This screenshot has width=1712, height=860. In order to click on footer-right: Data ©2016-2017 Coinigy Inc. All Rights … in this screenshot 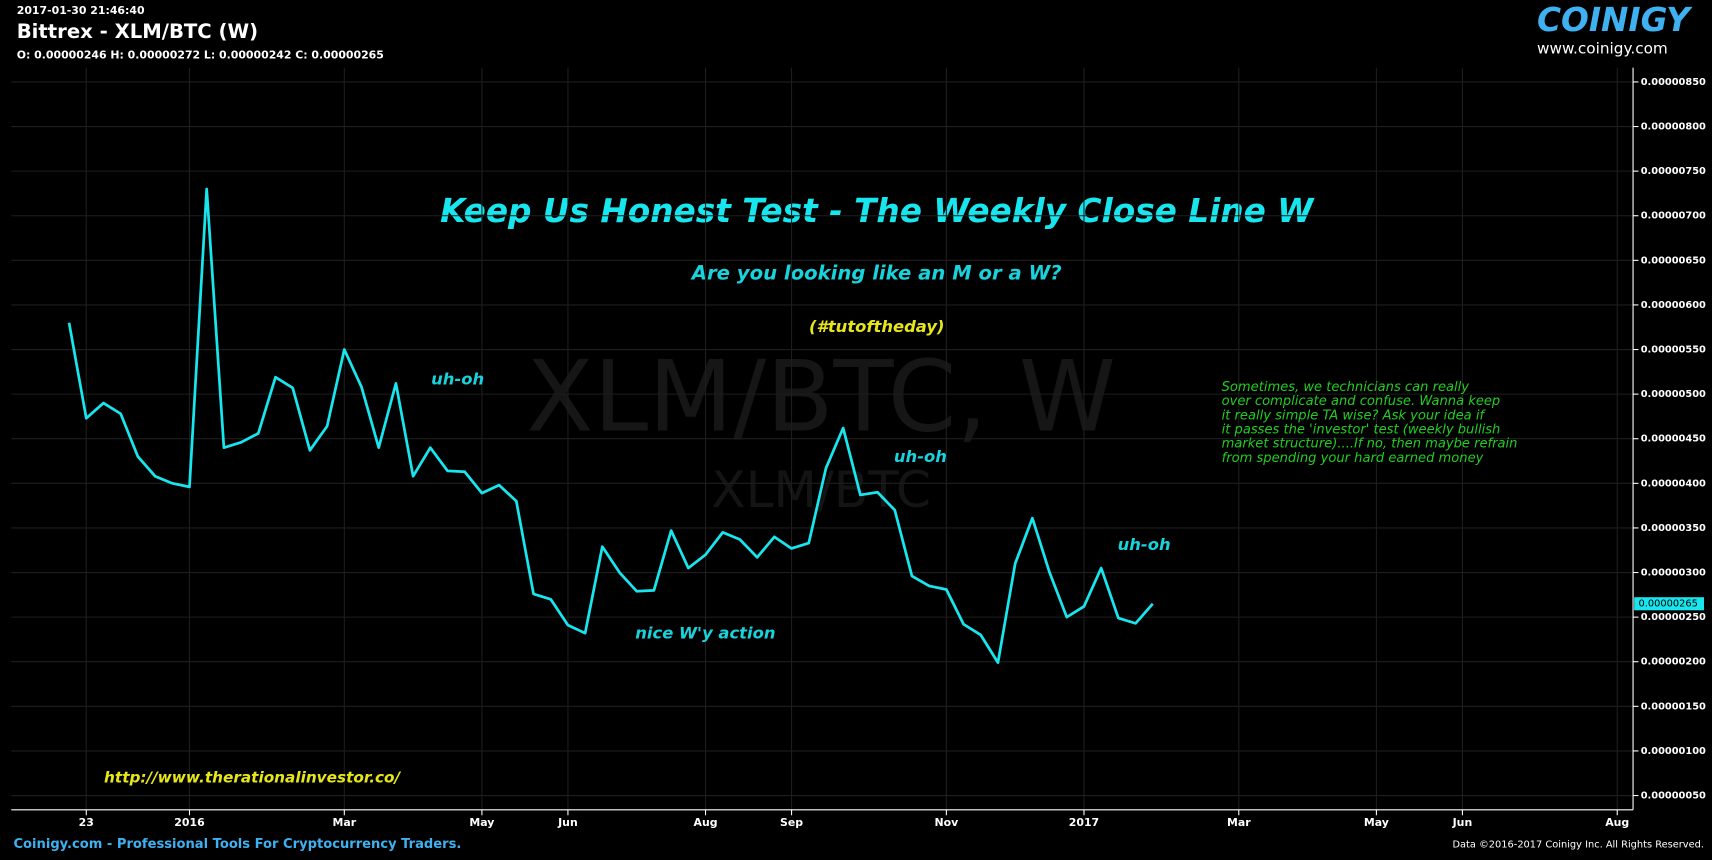, I will do `click(1578, 845)`.